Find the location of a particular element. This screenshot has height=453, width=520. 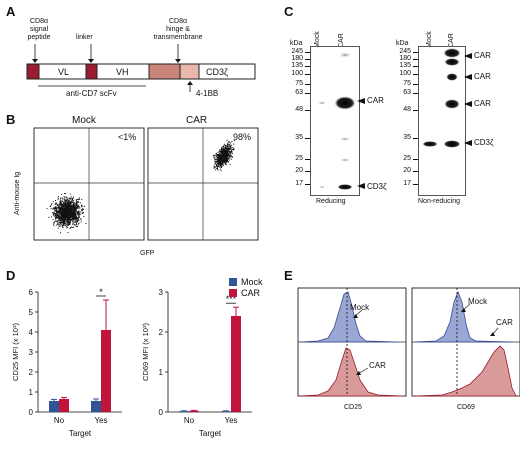

y-axis-label: CD25 MFI (x 10³) is located at coordinates (15, 352).